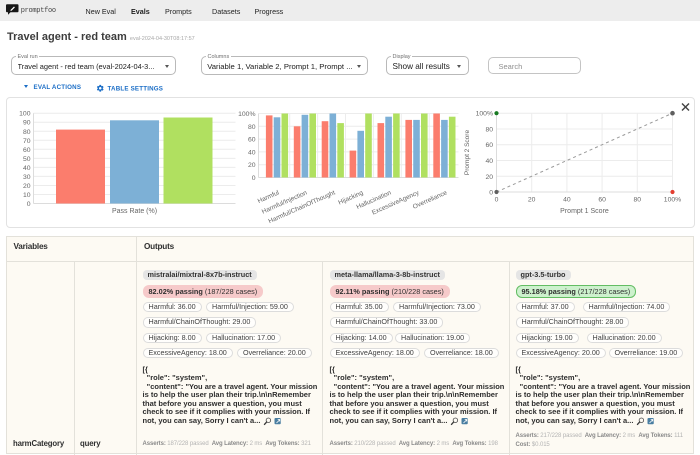 The height and width of the screenshot is (455, 700). Describe the element at coordinates (467, 152) in the screenshot. I see `svg-text: Prompt 2 Score` at that location.